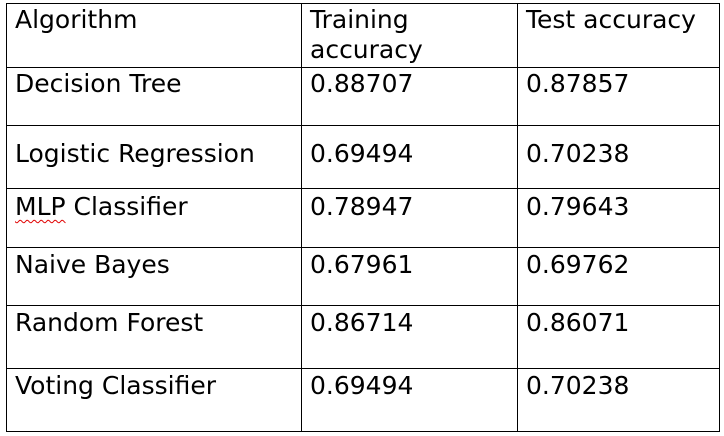 The height and width of the screenshot is (436, 724). I want to click on table-row: Random Forest 0.86714 0.86071, so click(363, 337).